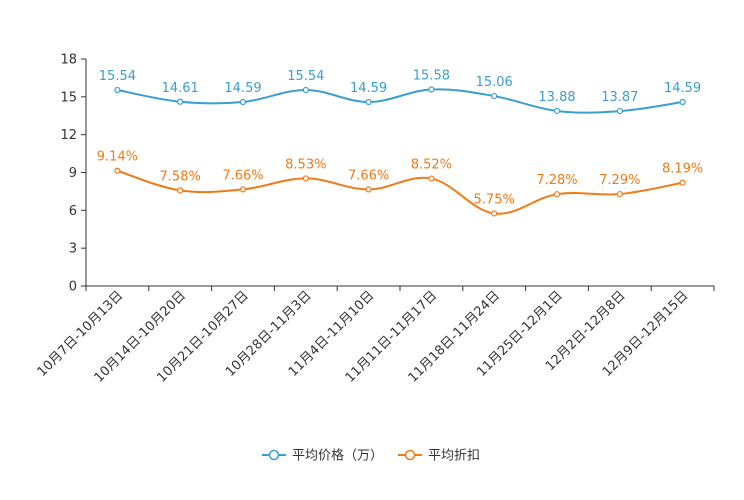  Describe the element at coordinates (556, 180) in the screenshot. I see `data-label: 7.28%` at that location.